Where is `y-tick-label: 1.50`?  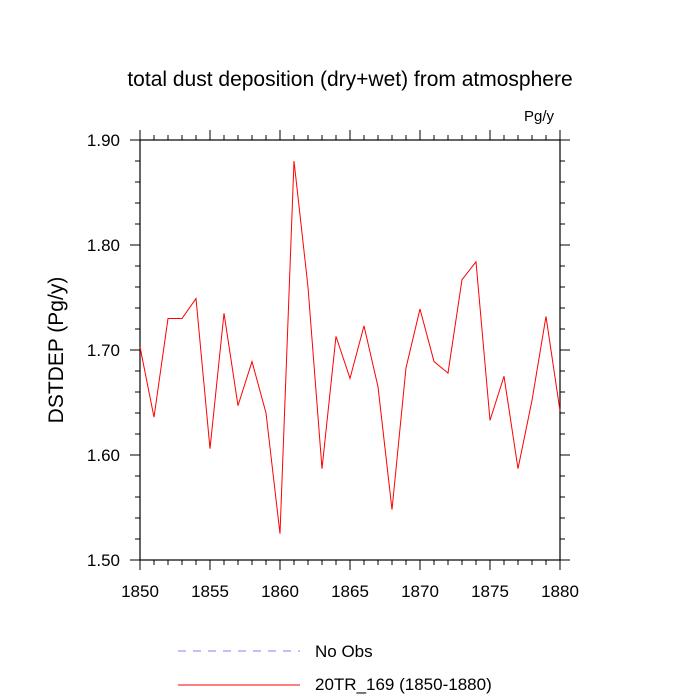 y-tick-label: 1.50 is located at coordinates (103, 560).